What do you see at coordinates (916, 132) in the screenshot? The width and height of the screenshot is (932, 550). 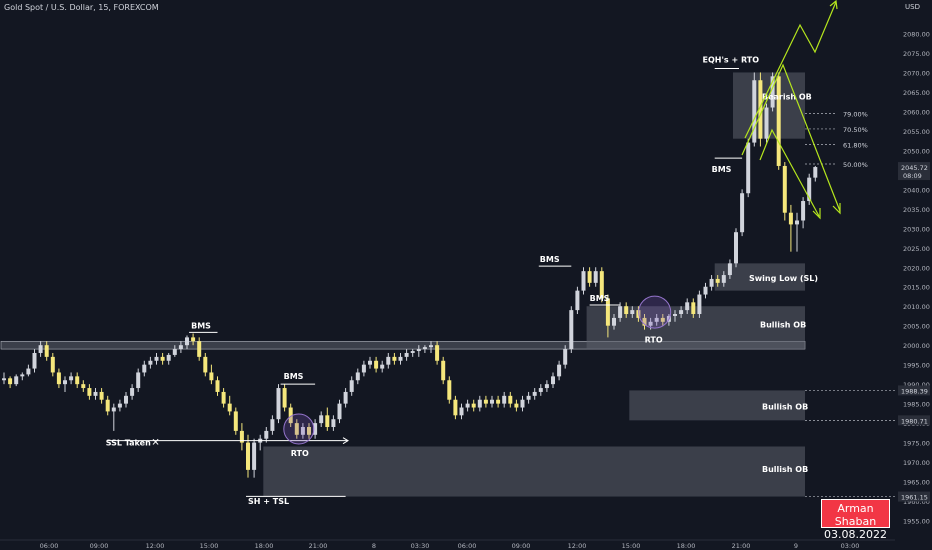 I see `price-tick: 2055.00` at bounding box center [916, 132].